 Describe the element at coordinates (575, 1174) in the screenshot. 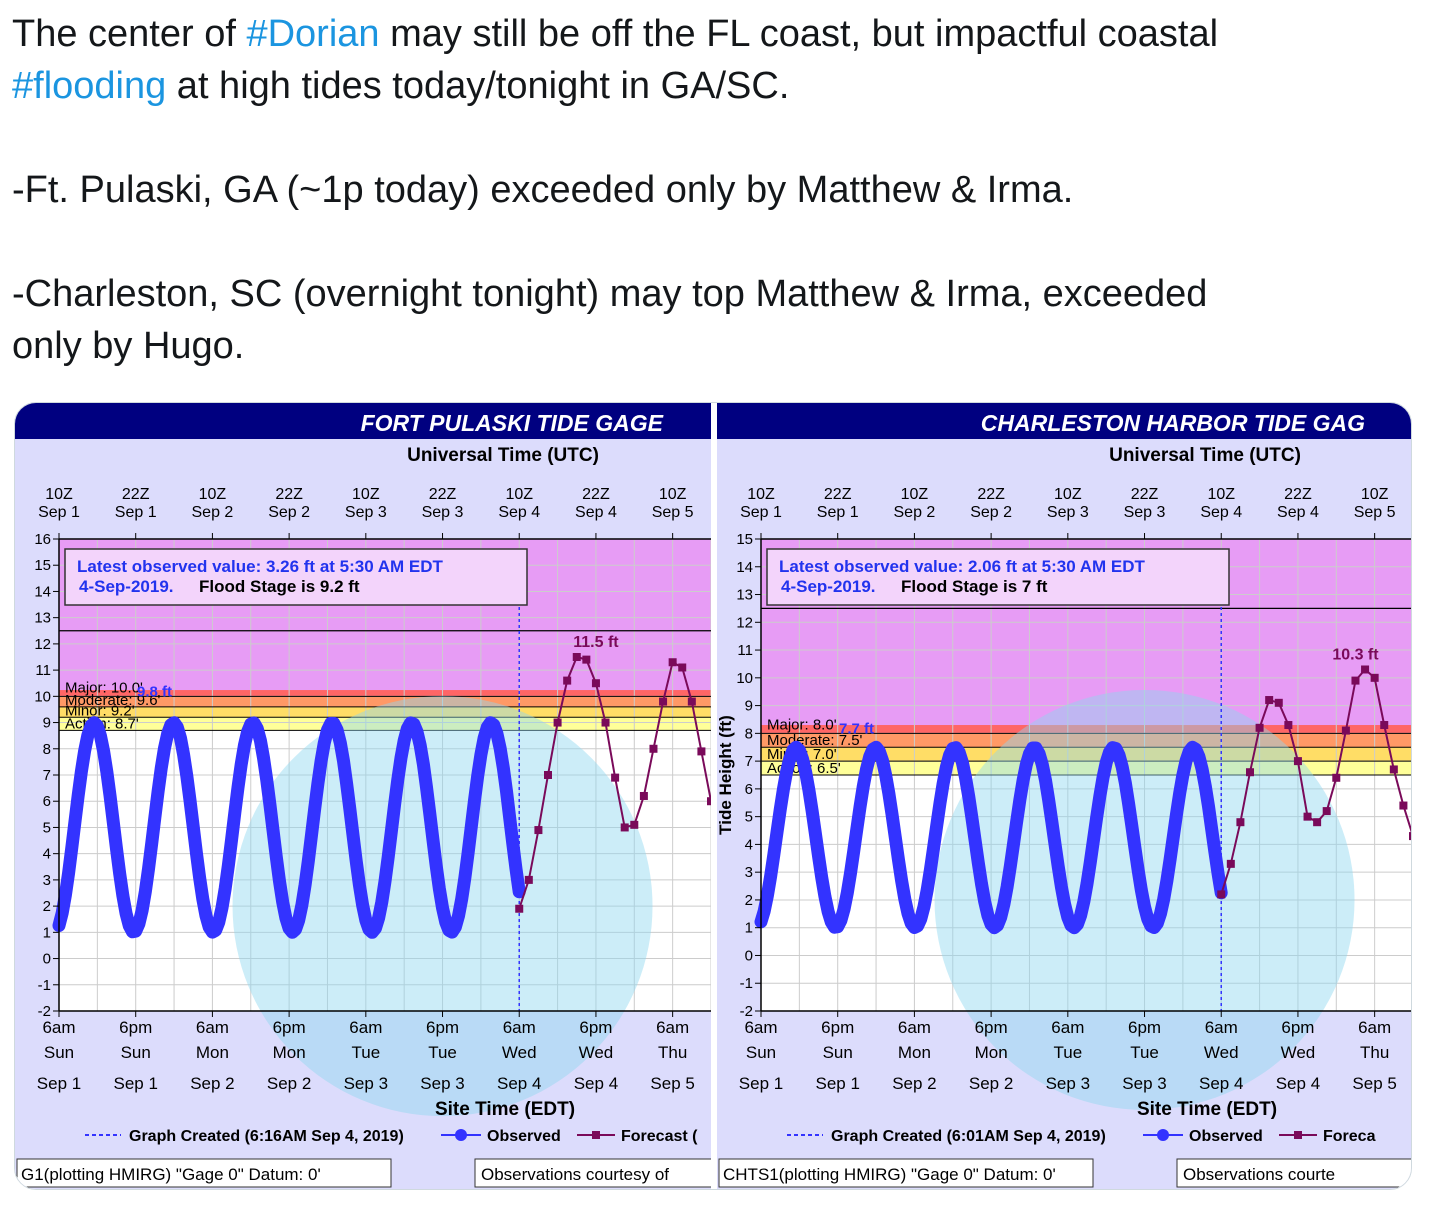

I see `footer-right-text: Observations courtesy of` at that location.